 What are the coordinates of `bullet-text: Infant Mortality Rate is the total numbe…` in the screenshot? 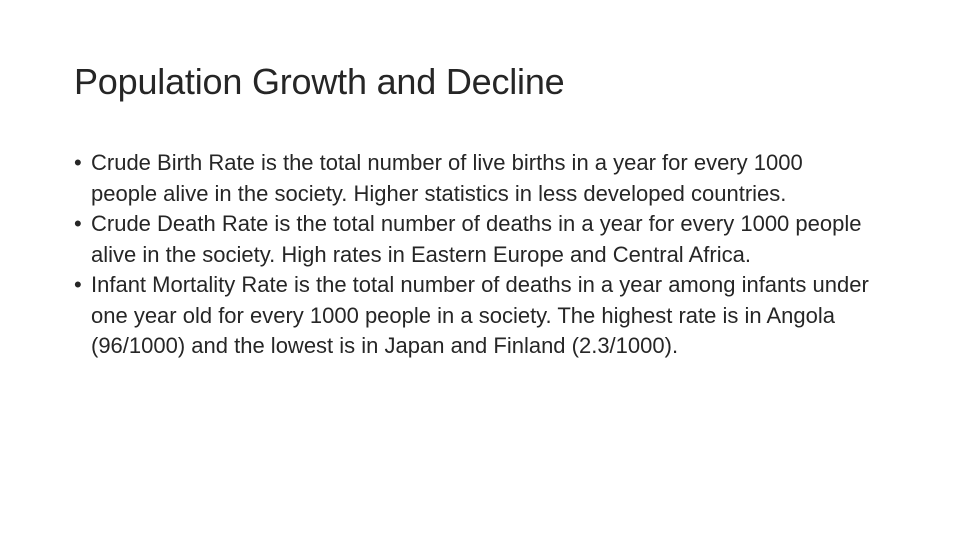 It's located at (480, 315).